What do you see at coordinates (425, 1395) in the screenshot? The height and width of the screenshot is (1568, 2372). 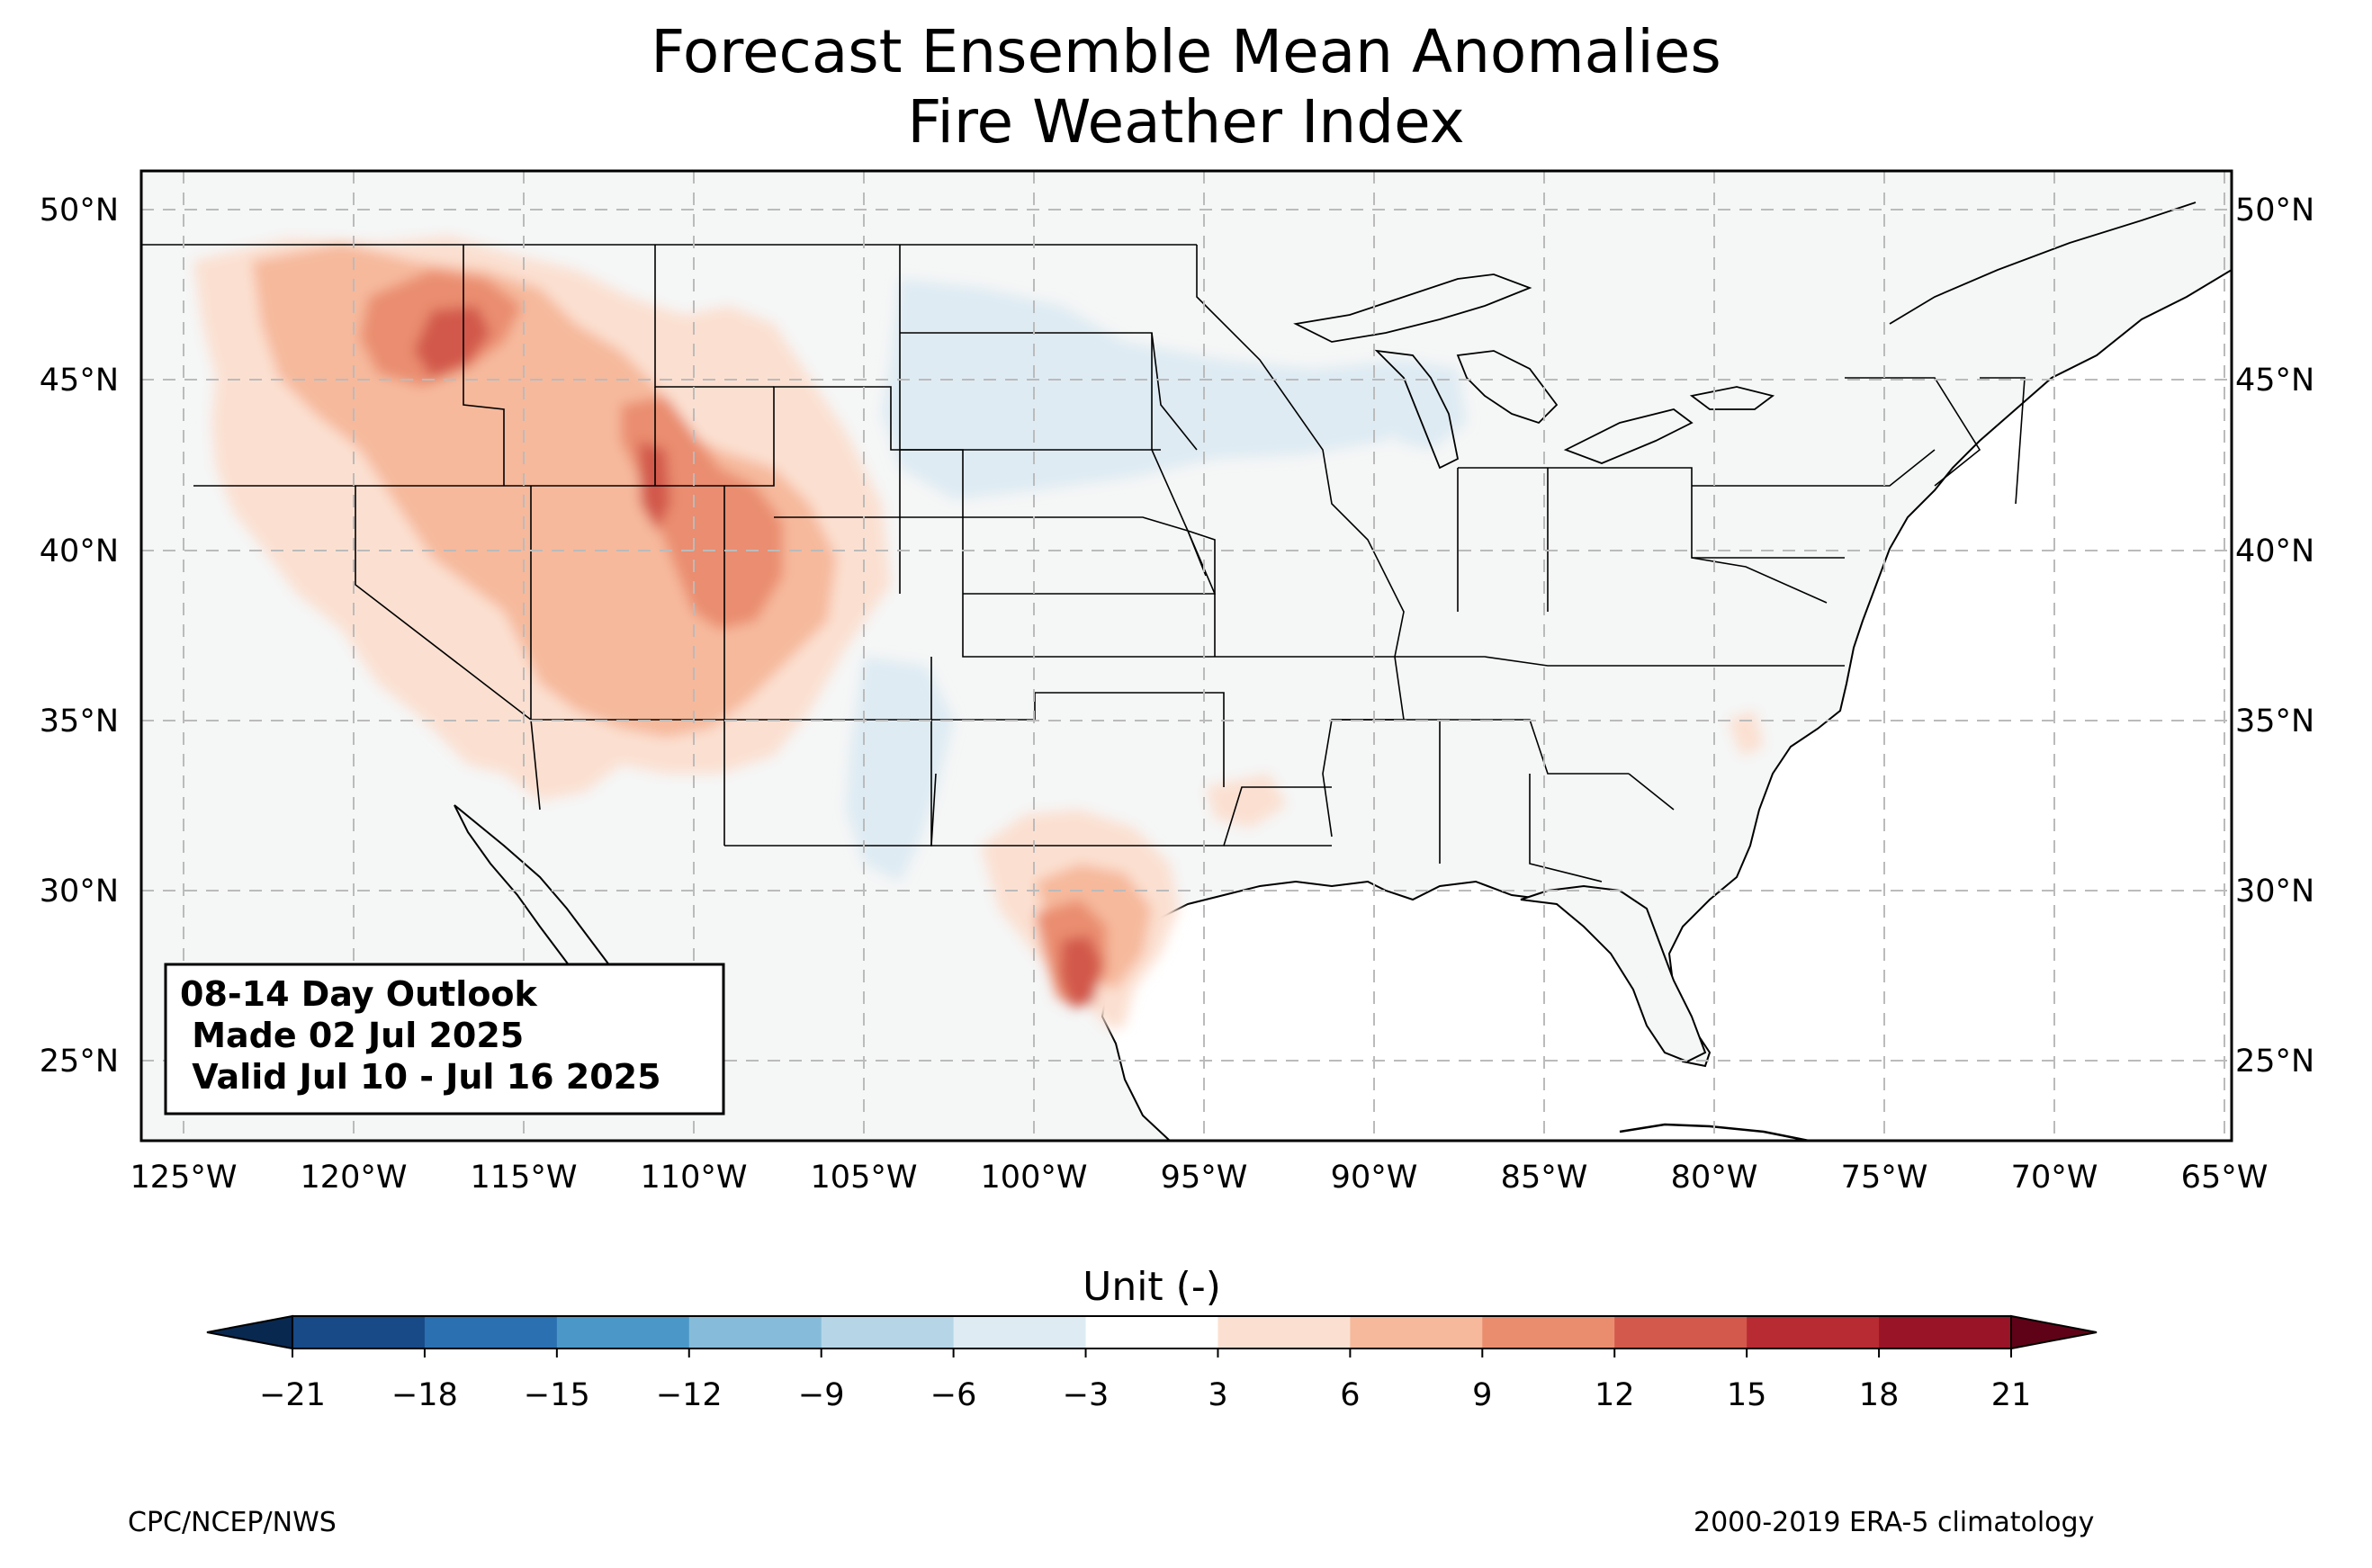 I see `colorbar-tick-label: −18` at bounding box center [425, 1395].